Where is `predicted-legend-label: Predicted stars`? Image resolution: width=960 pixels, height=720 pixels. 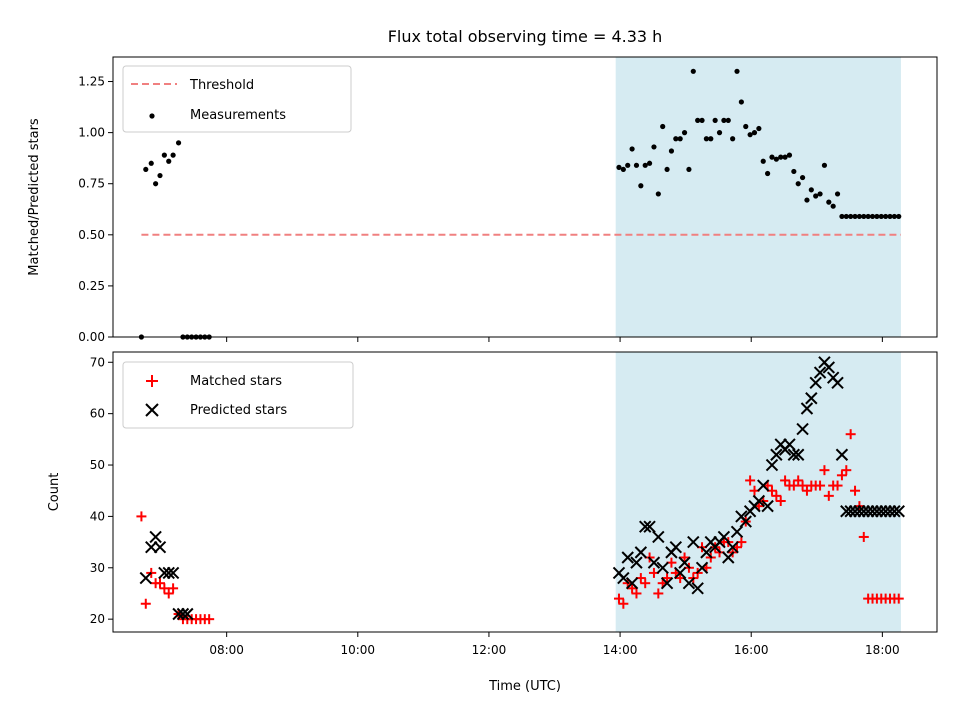
predicted-legend-label: Predicted stars is located at coordinates (238, 410).